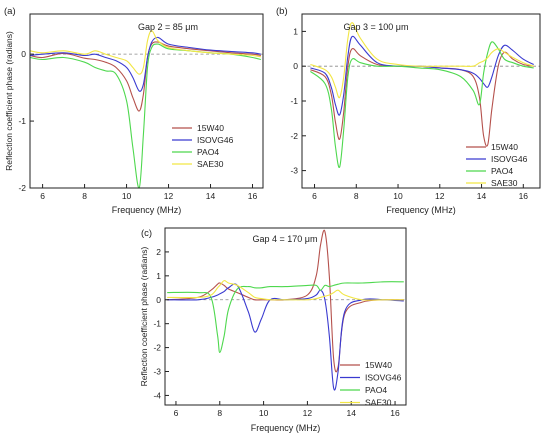  What do you see at coordinates (146, 233) in the screenshot?
I see `panel-label: (c)` at bounding box center [146, 233].